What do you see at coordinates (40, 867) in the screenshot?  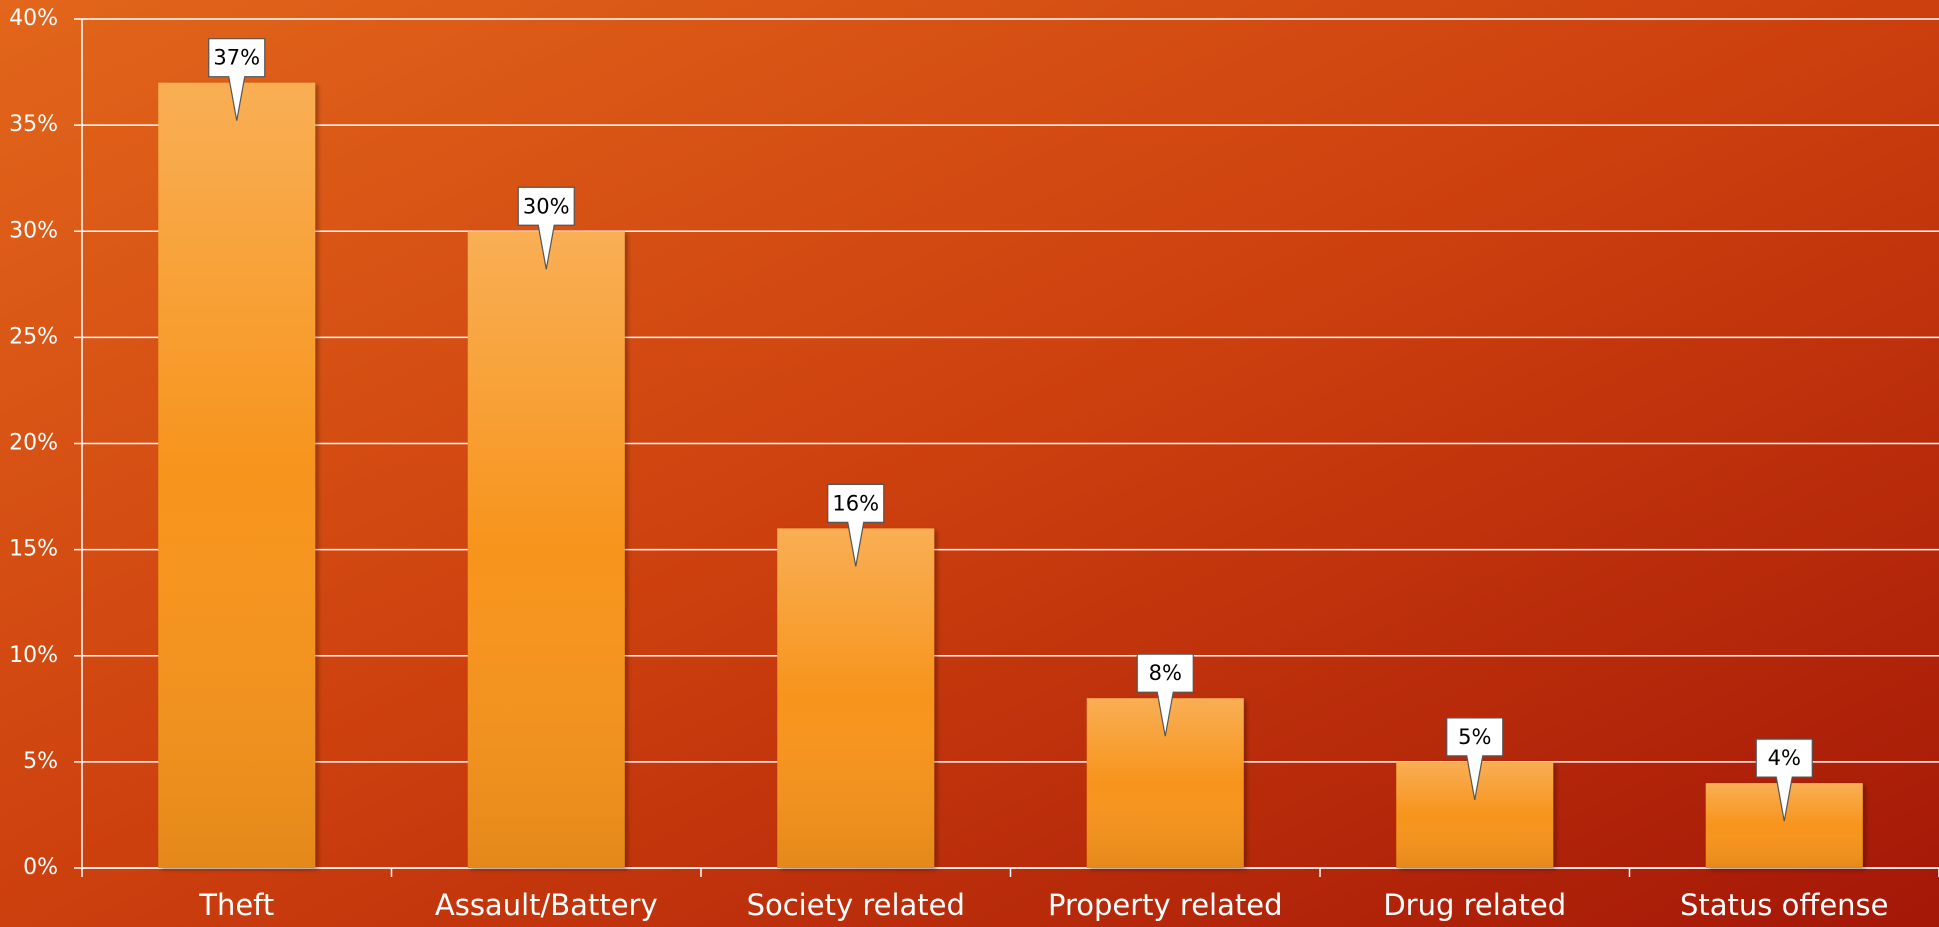 I see `y-tick-label: 0%` at bounding box center [40, 867].